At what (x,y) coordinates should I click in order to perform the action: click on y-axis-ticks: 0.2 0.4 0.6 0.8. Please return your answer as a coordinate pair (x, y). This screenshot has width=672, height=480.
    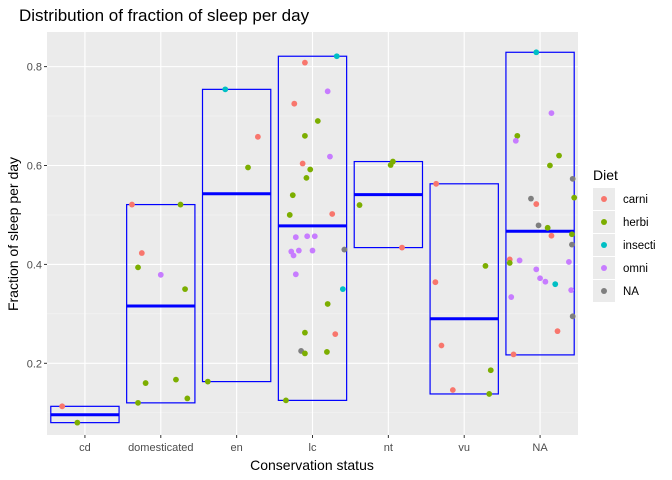
    Looking at the image, I should click on (37, 216).